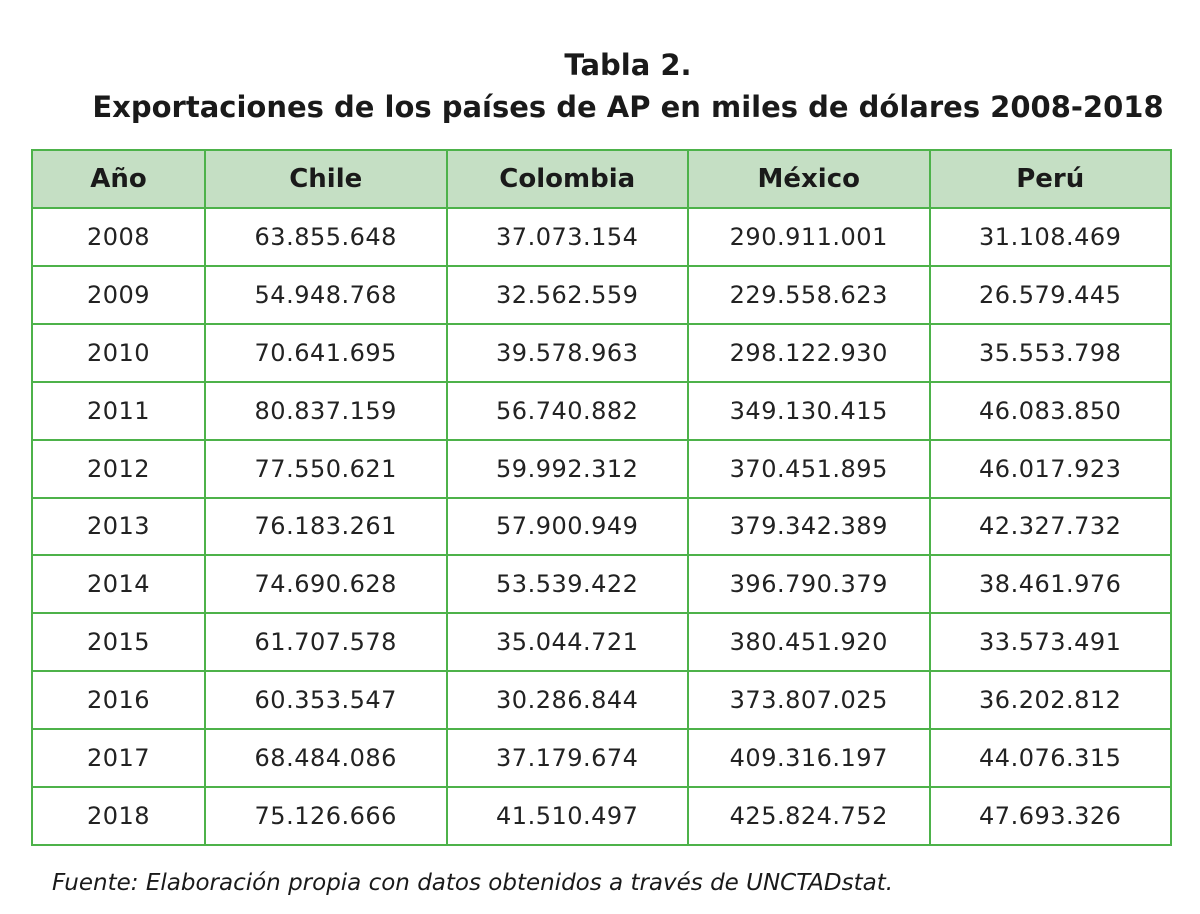  Describe the element at coordinates (809, 758) in the screenshot. I see `cell-mexico: 409.316.197` at that location.